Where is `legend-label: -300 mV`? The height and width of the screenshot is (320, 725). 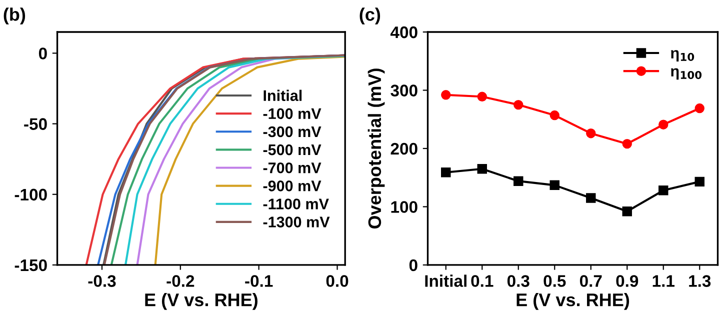 legend-label: -300 mV is located at coordinates (292, 132).